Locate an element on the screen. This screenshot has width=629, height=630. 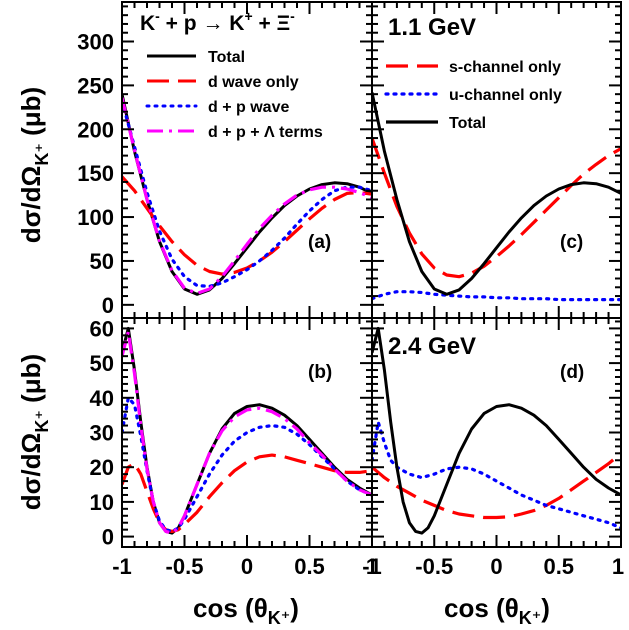
y-axis-titles: dσ/dΩK⁺ (μb) dσ/dΩK⁺ (μb) is located at coordinates (34, 298).